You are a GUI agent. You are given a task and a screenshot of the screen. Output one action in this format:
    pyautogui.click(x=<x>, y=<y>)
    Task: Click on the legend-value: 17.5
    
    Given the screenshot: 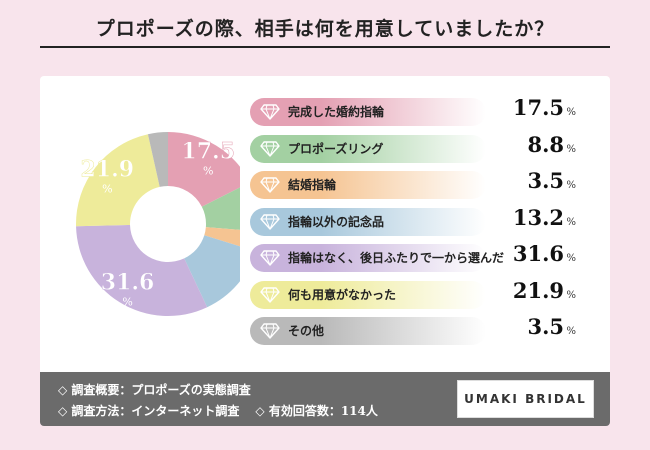 What is the action you would take?
    pyautogui.click(x=538, y=107)
    